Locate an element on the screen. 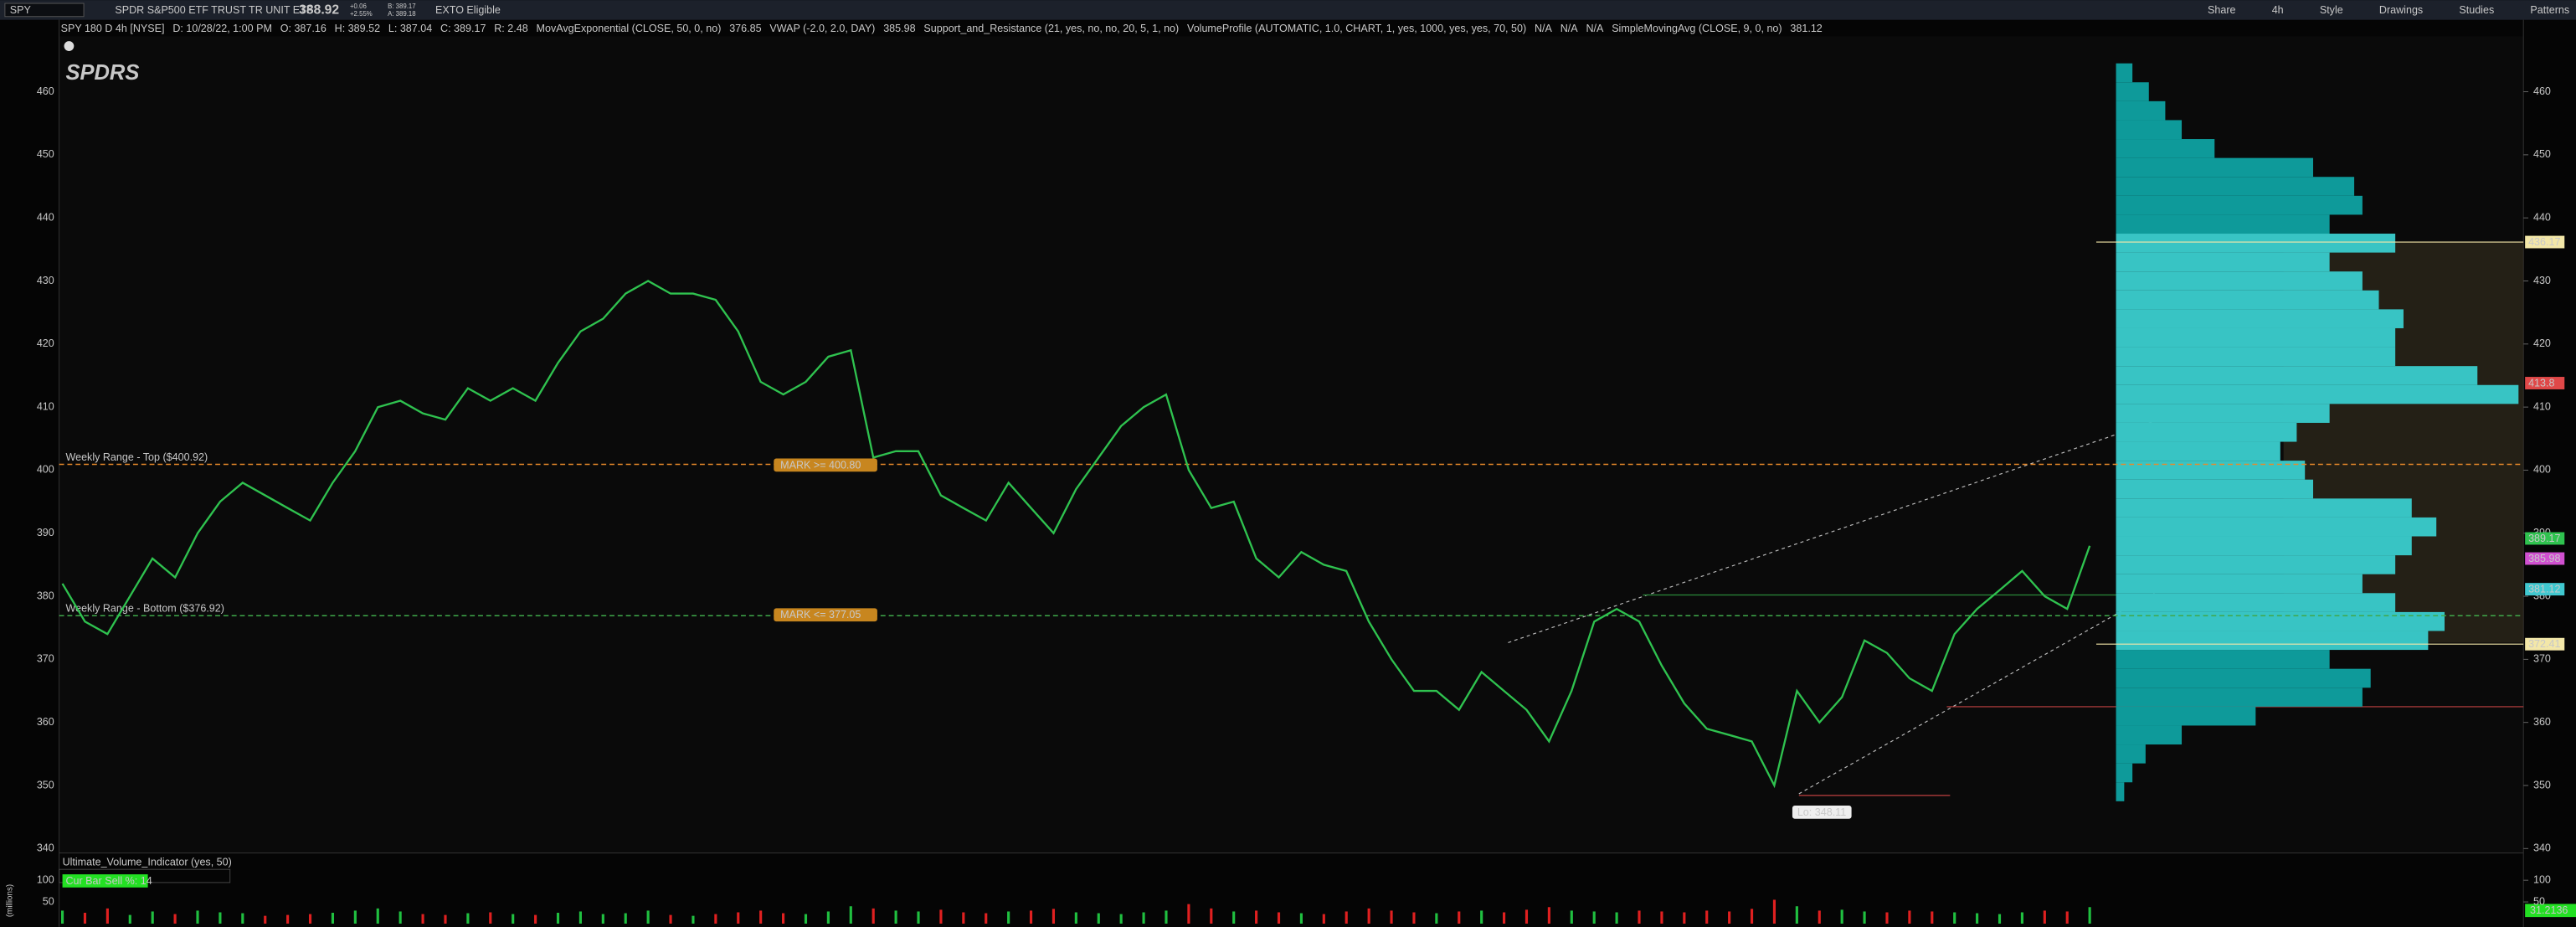 The image size is (2576, 927). y-tick-label: 380 is located at coordinates (46, 595).